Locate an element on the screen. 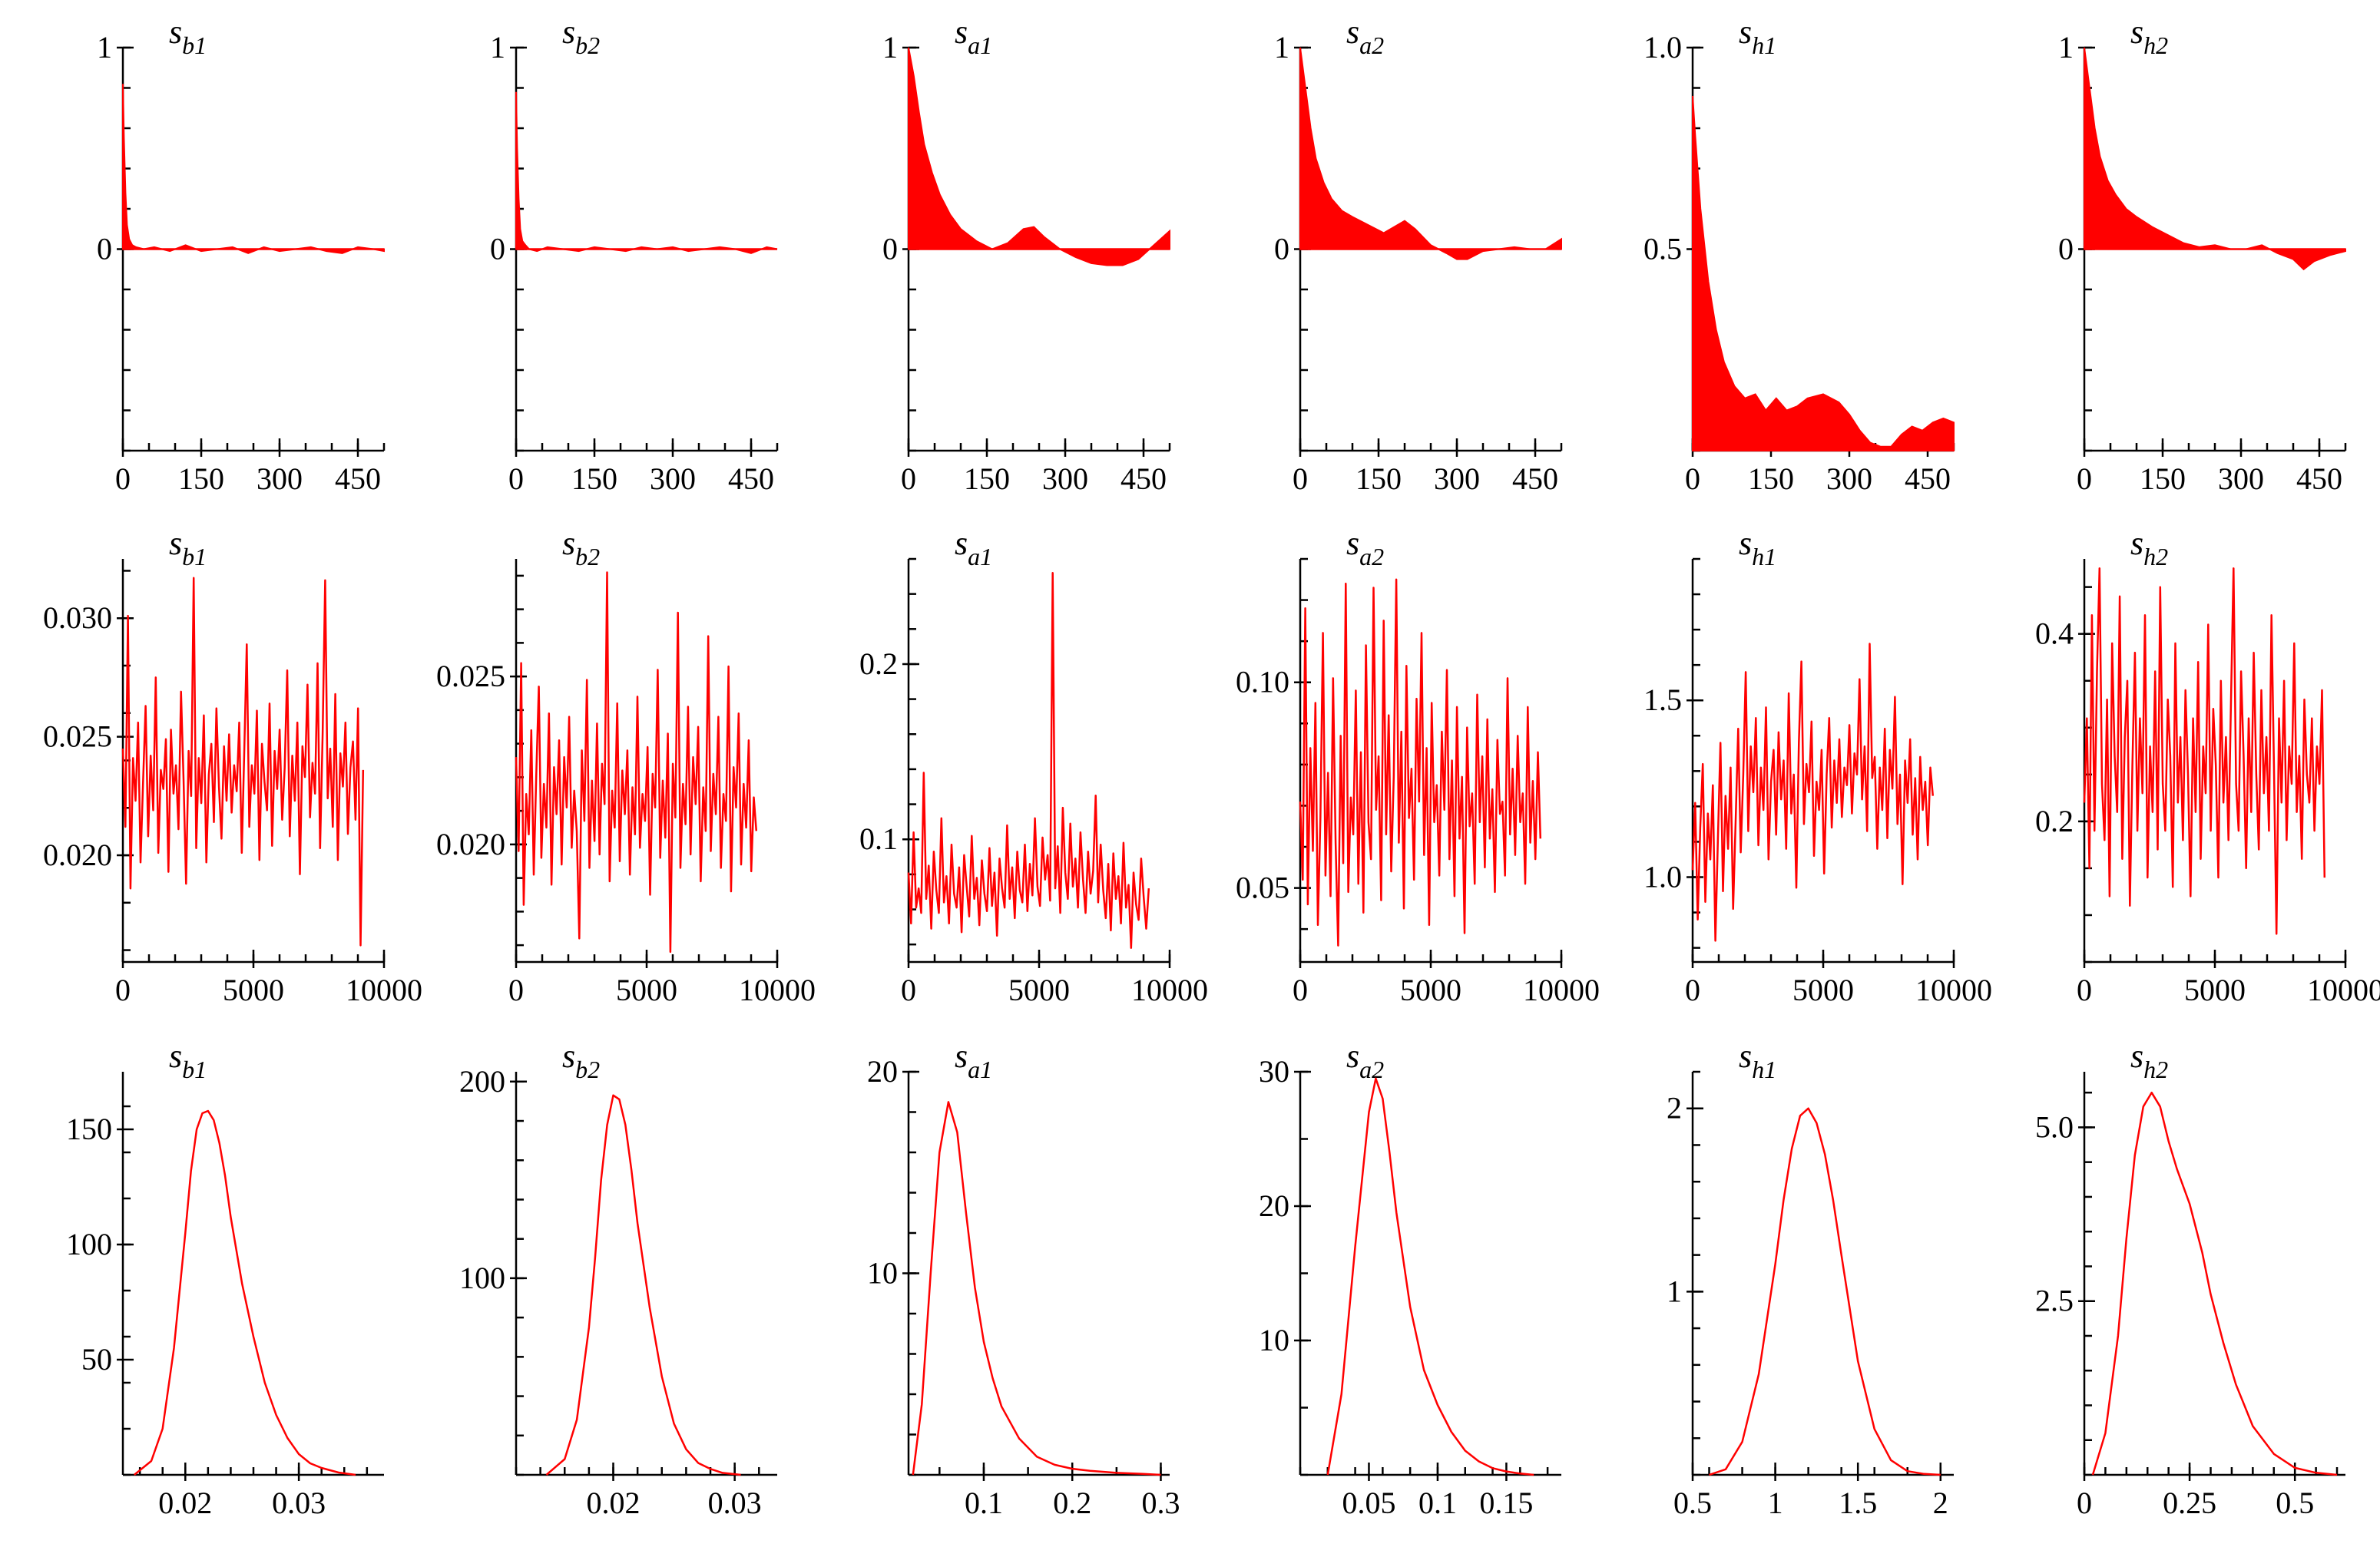 This screenshot has height=1547, width=2380. chart-panel-trace-sb1: 0.020 0.025 0.030 0 5000 10000 sb1 is located at coordinates (232, 765).